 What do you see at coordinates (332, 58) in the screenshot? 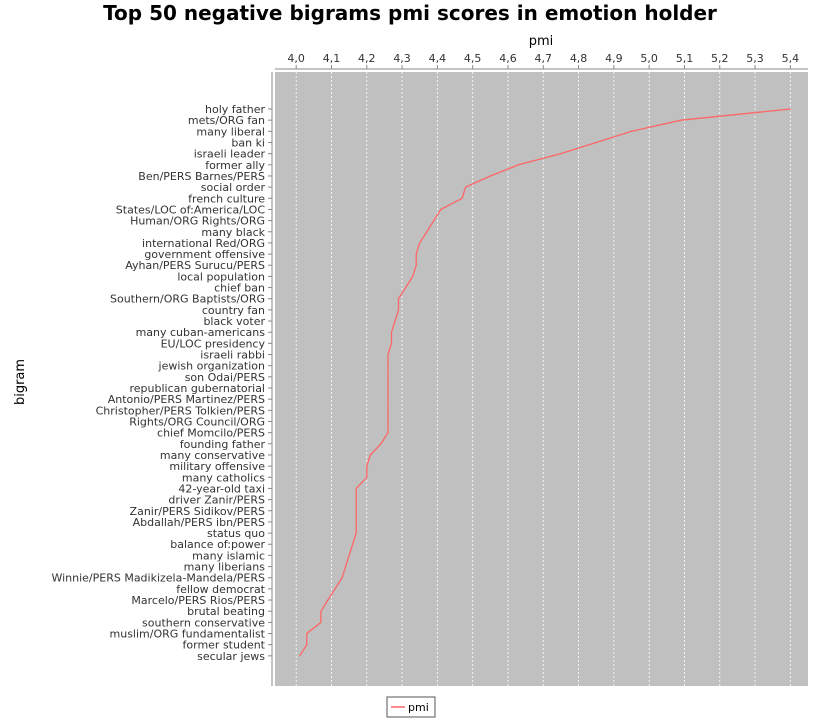
I see `x-tick-label: 4,1` at bounding box center [332, 58].